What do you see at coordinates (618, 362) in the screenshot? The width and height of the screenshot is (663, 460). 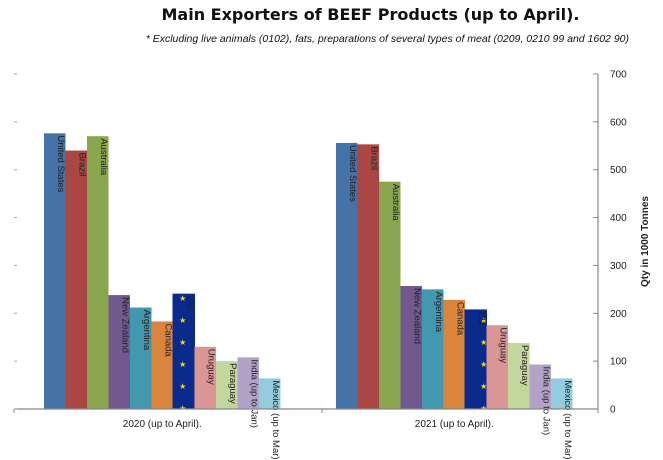 I see `y-tick-label: 100` at bounding box center [618, 362].